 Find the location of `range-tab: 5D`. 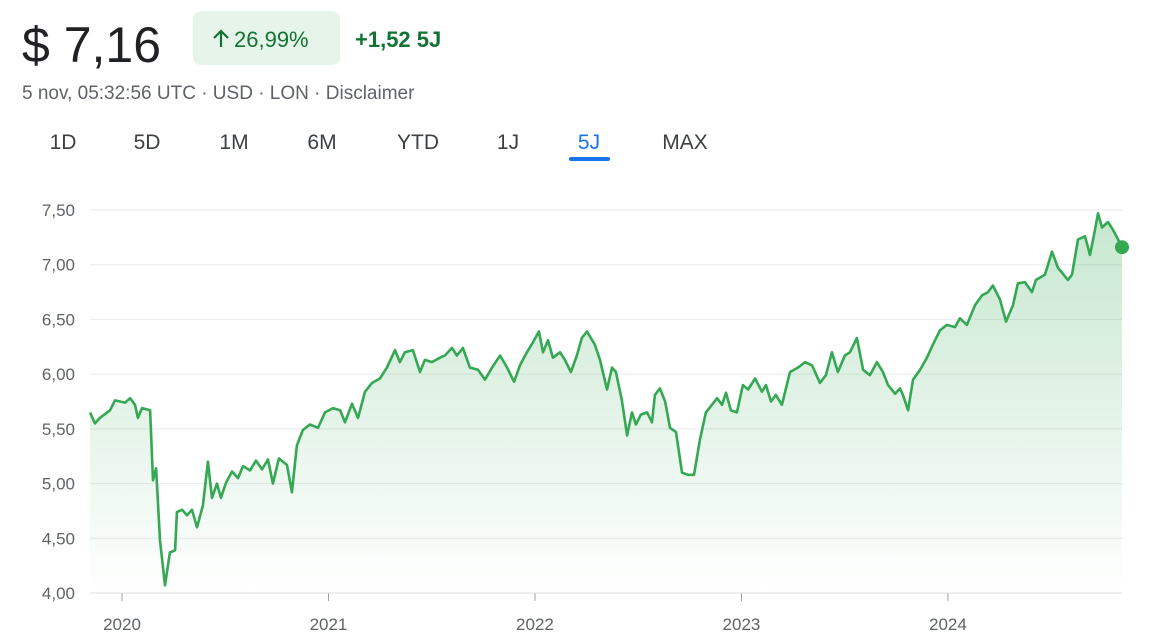

range-tab: 5D is located at coordinates (147, 142).